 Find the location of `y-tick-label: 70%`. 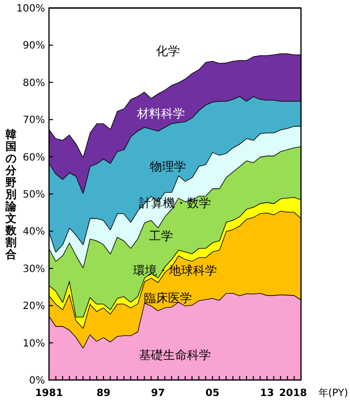

y-tick-label: 70% is located at coordinates (33, 120).